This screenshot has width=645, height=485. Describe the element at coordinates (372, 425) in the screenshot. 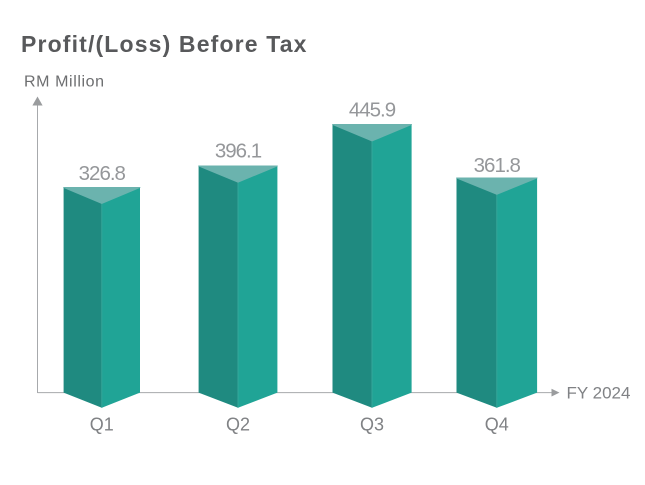

I see `svg-text: Q3` at that location.